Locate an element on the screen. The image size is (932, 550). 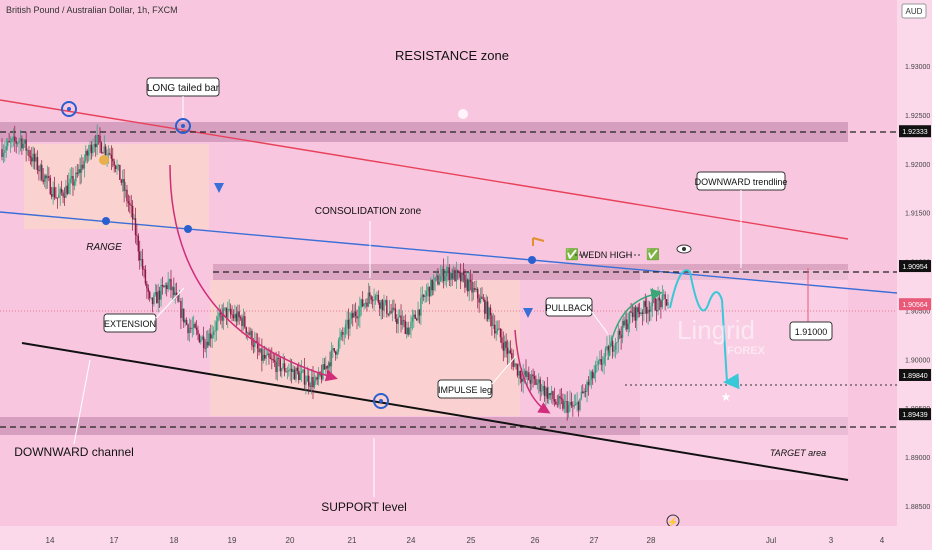
x-tick-label-12: 3 is located at coordinates (831, 540).